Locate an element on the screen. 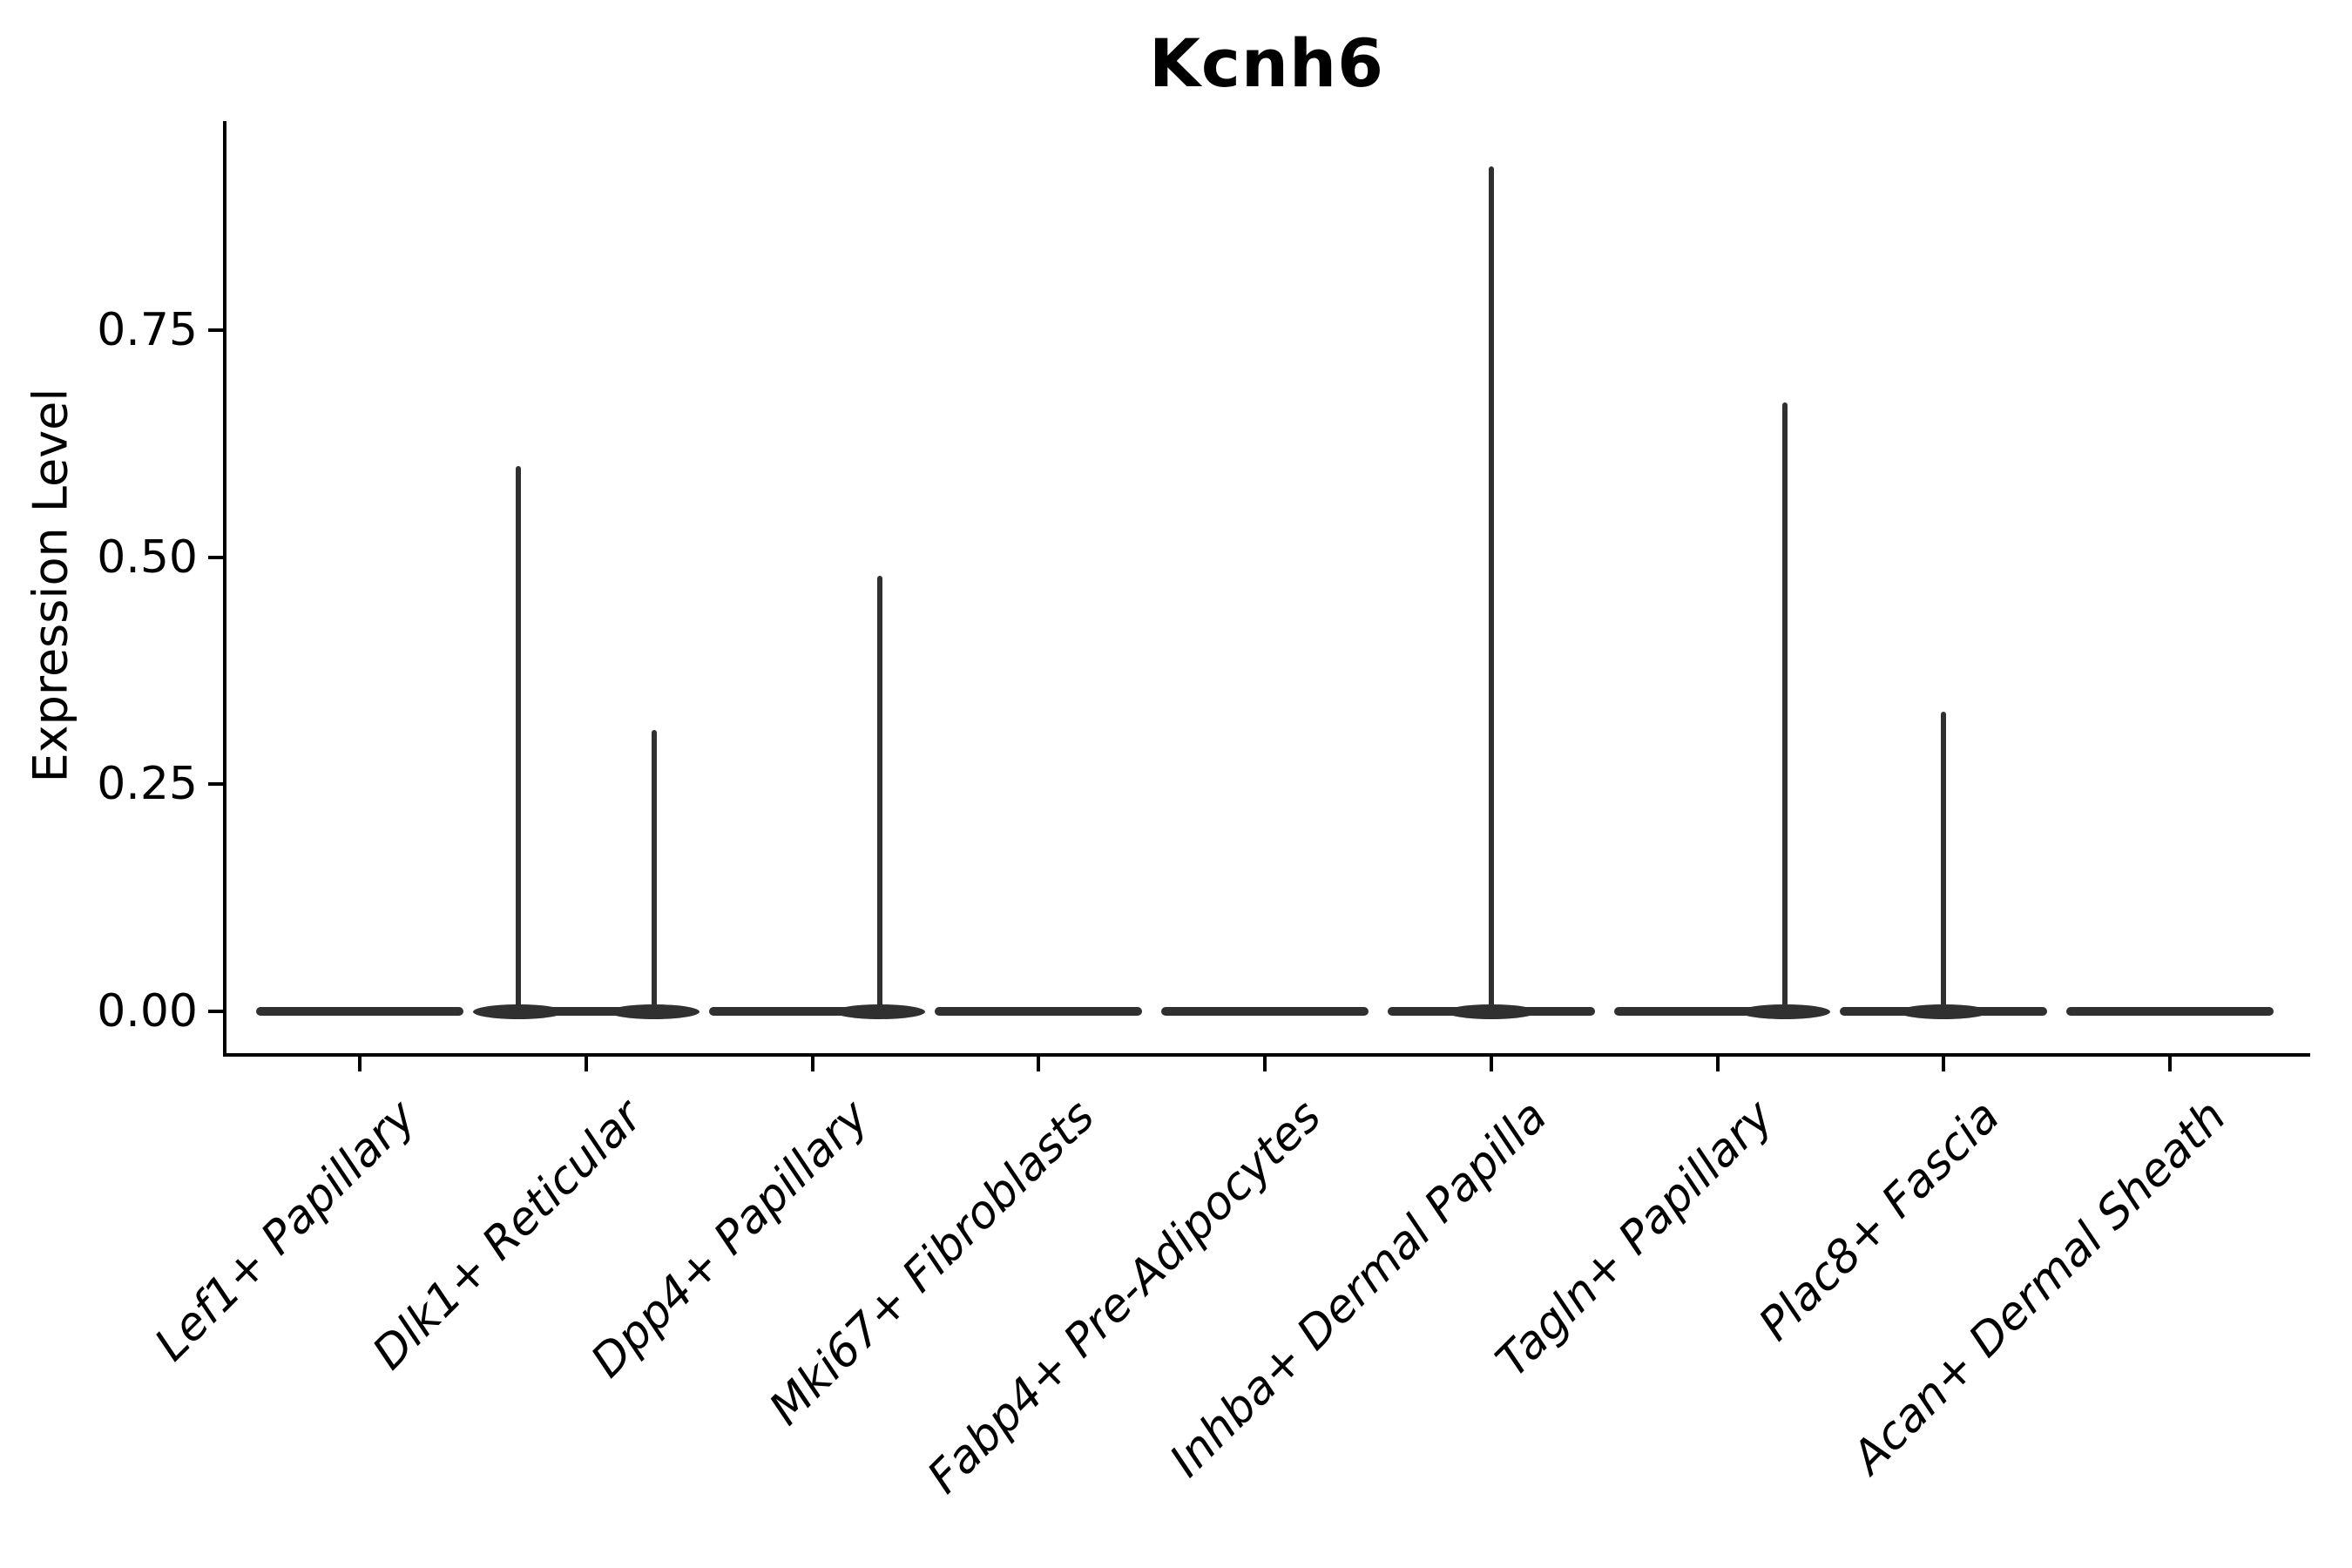 This screenshot has height=1568, width=2352. chart-title: Kcnh6 is located at coordinates (1266, 63).